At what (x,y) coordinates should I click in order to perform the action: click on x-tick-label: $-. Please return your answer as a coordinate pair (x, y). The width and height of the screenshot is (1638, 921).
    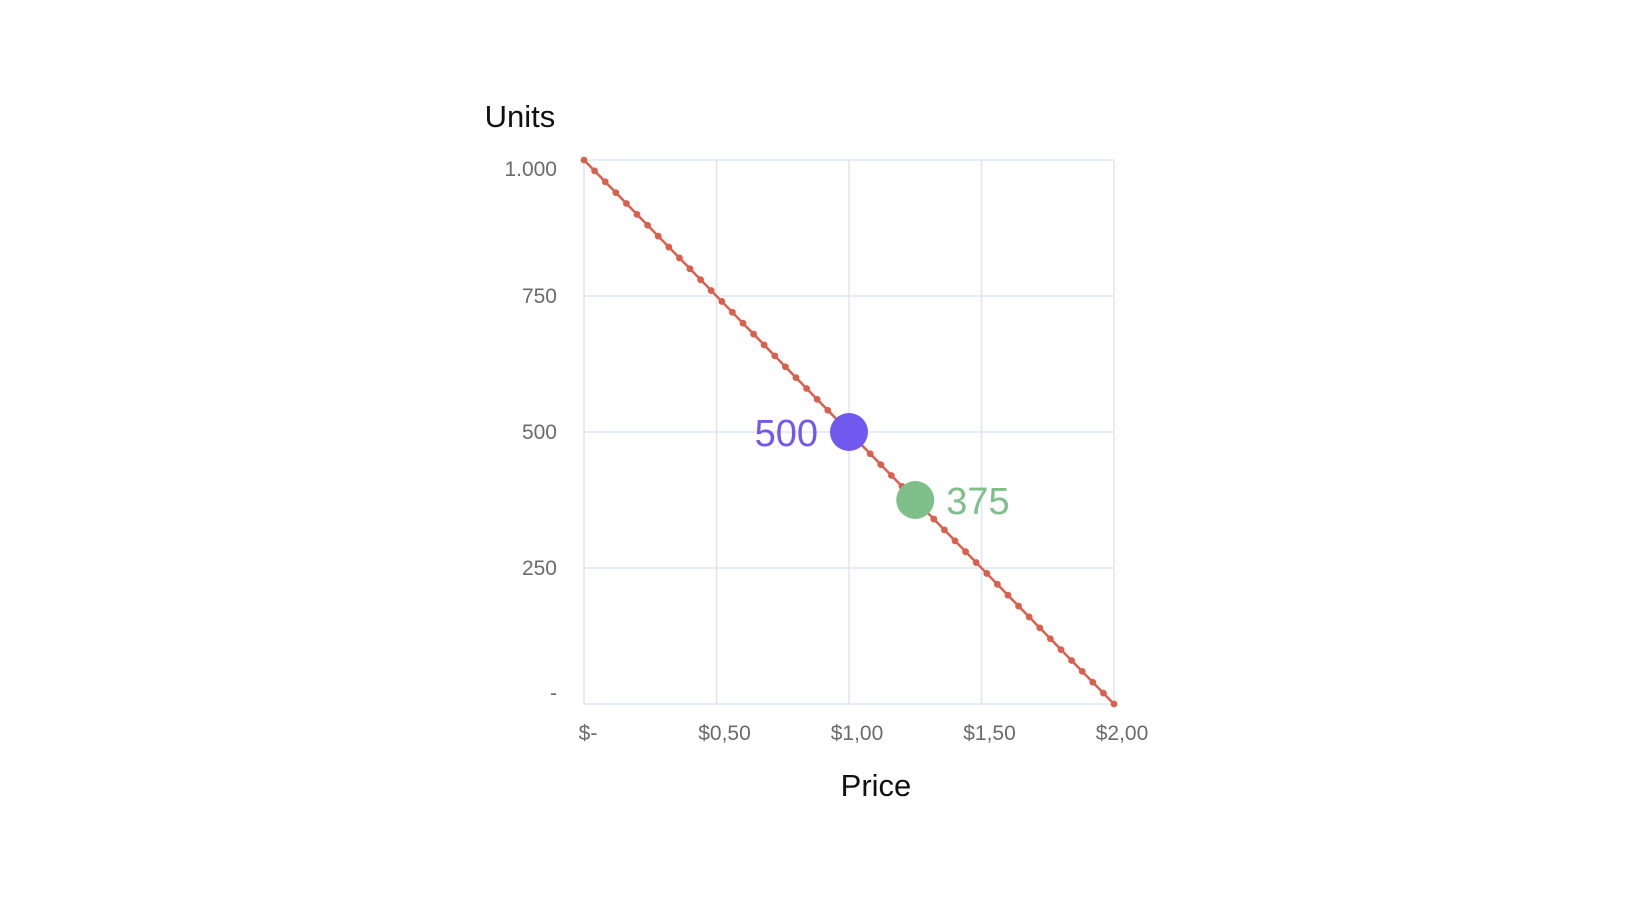
    Looking at the image, I should click on (588, 733).